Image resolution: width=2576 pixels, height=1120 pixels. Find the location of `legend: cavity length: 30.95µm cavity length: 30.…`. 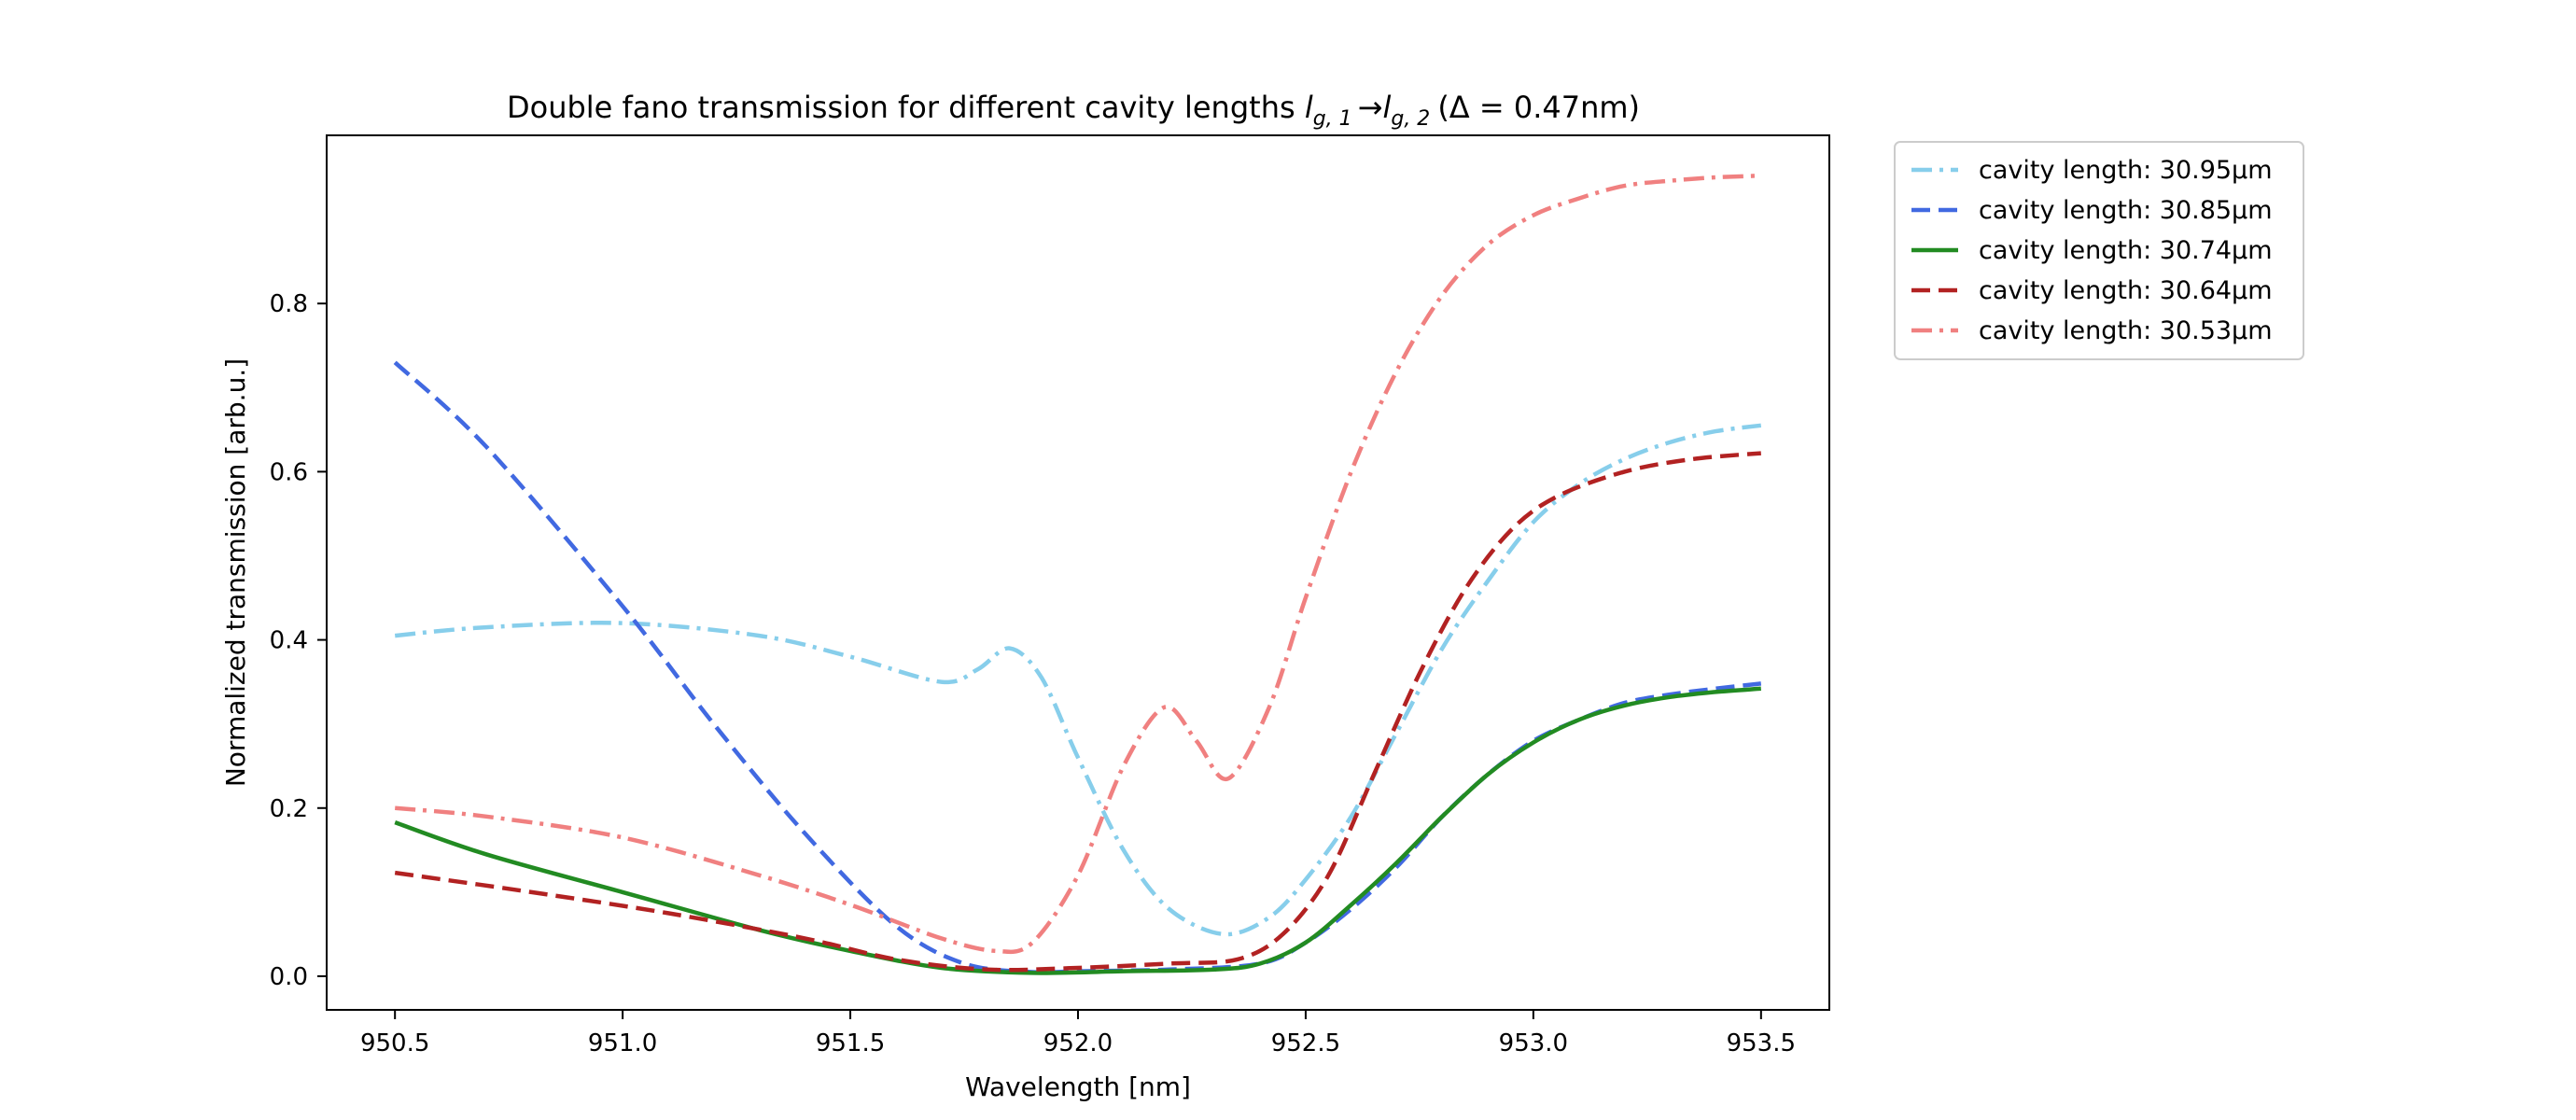

legend: cavity length: 30.95µm cavity length: 30.… is located at coordinates (2099, 250).